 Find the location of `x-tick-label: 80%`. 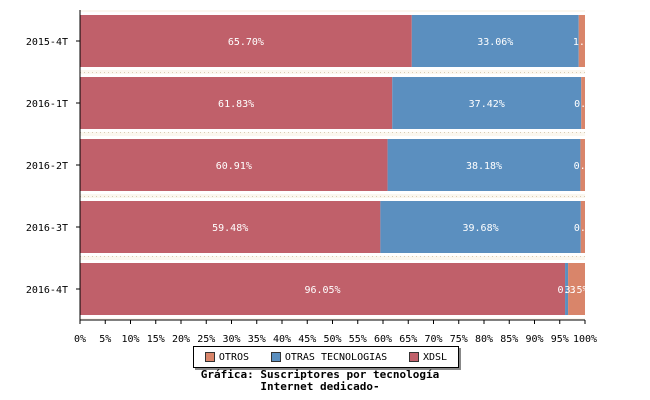

x-tick-label: 80% is located at coordinates (484, 339).